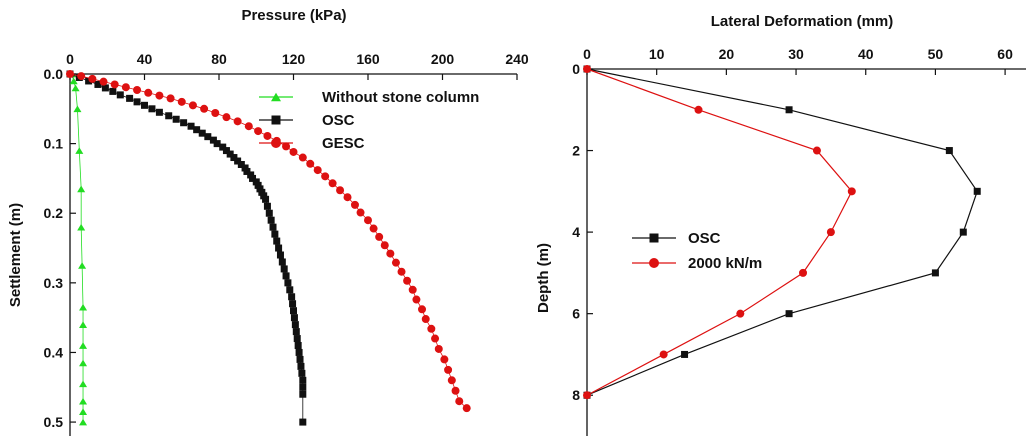 This screenshot has height=439, width=1028. Describe the element at coordinates (368, 59) in the screenshot. I see `x-tick-label: 160` at that location.